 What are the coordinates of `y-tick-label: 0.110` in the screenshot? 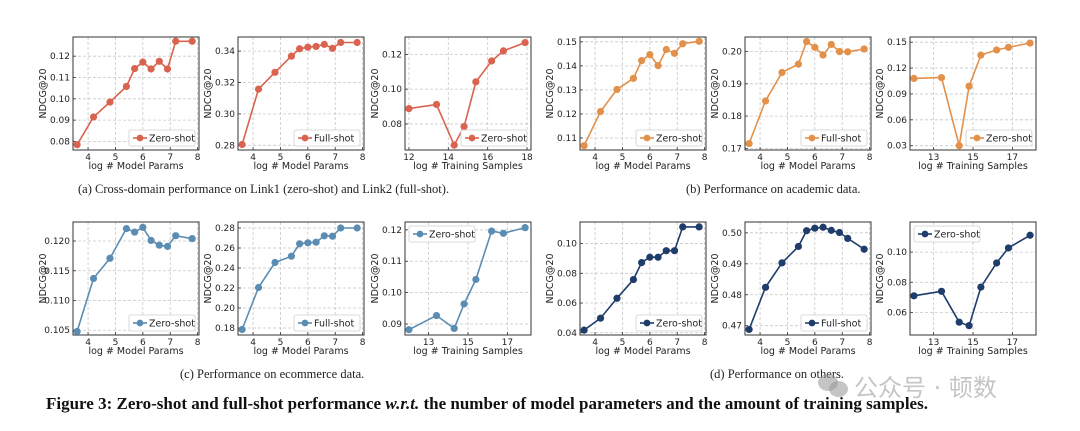 It's located at (57, 302).